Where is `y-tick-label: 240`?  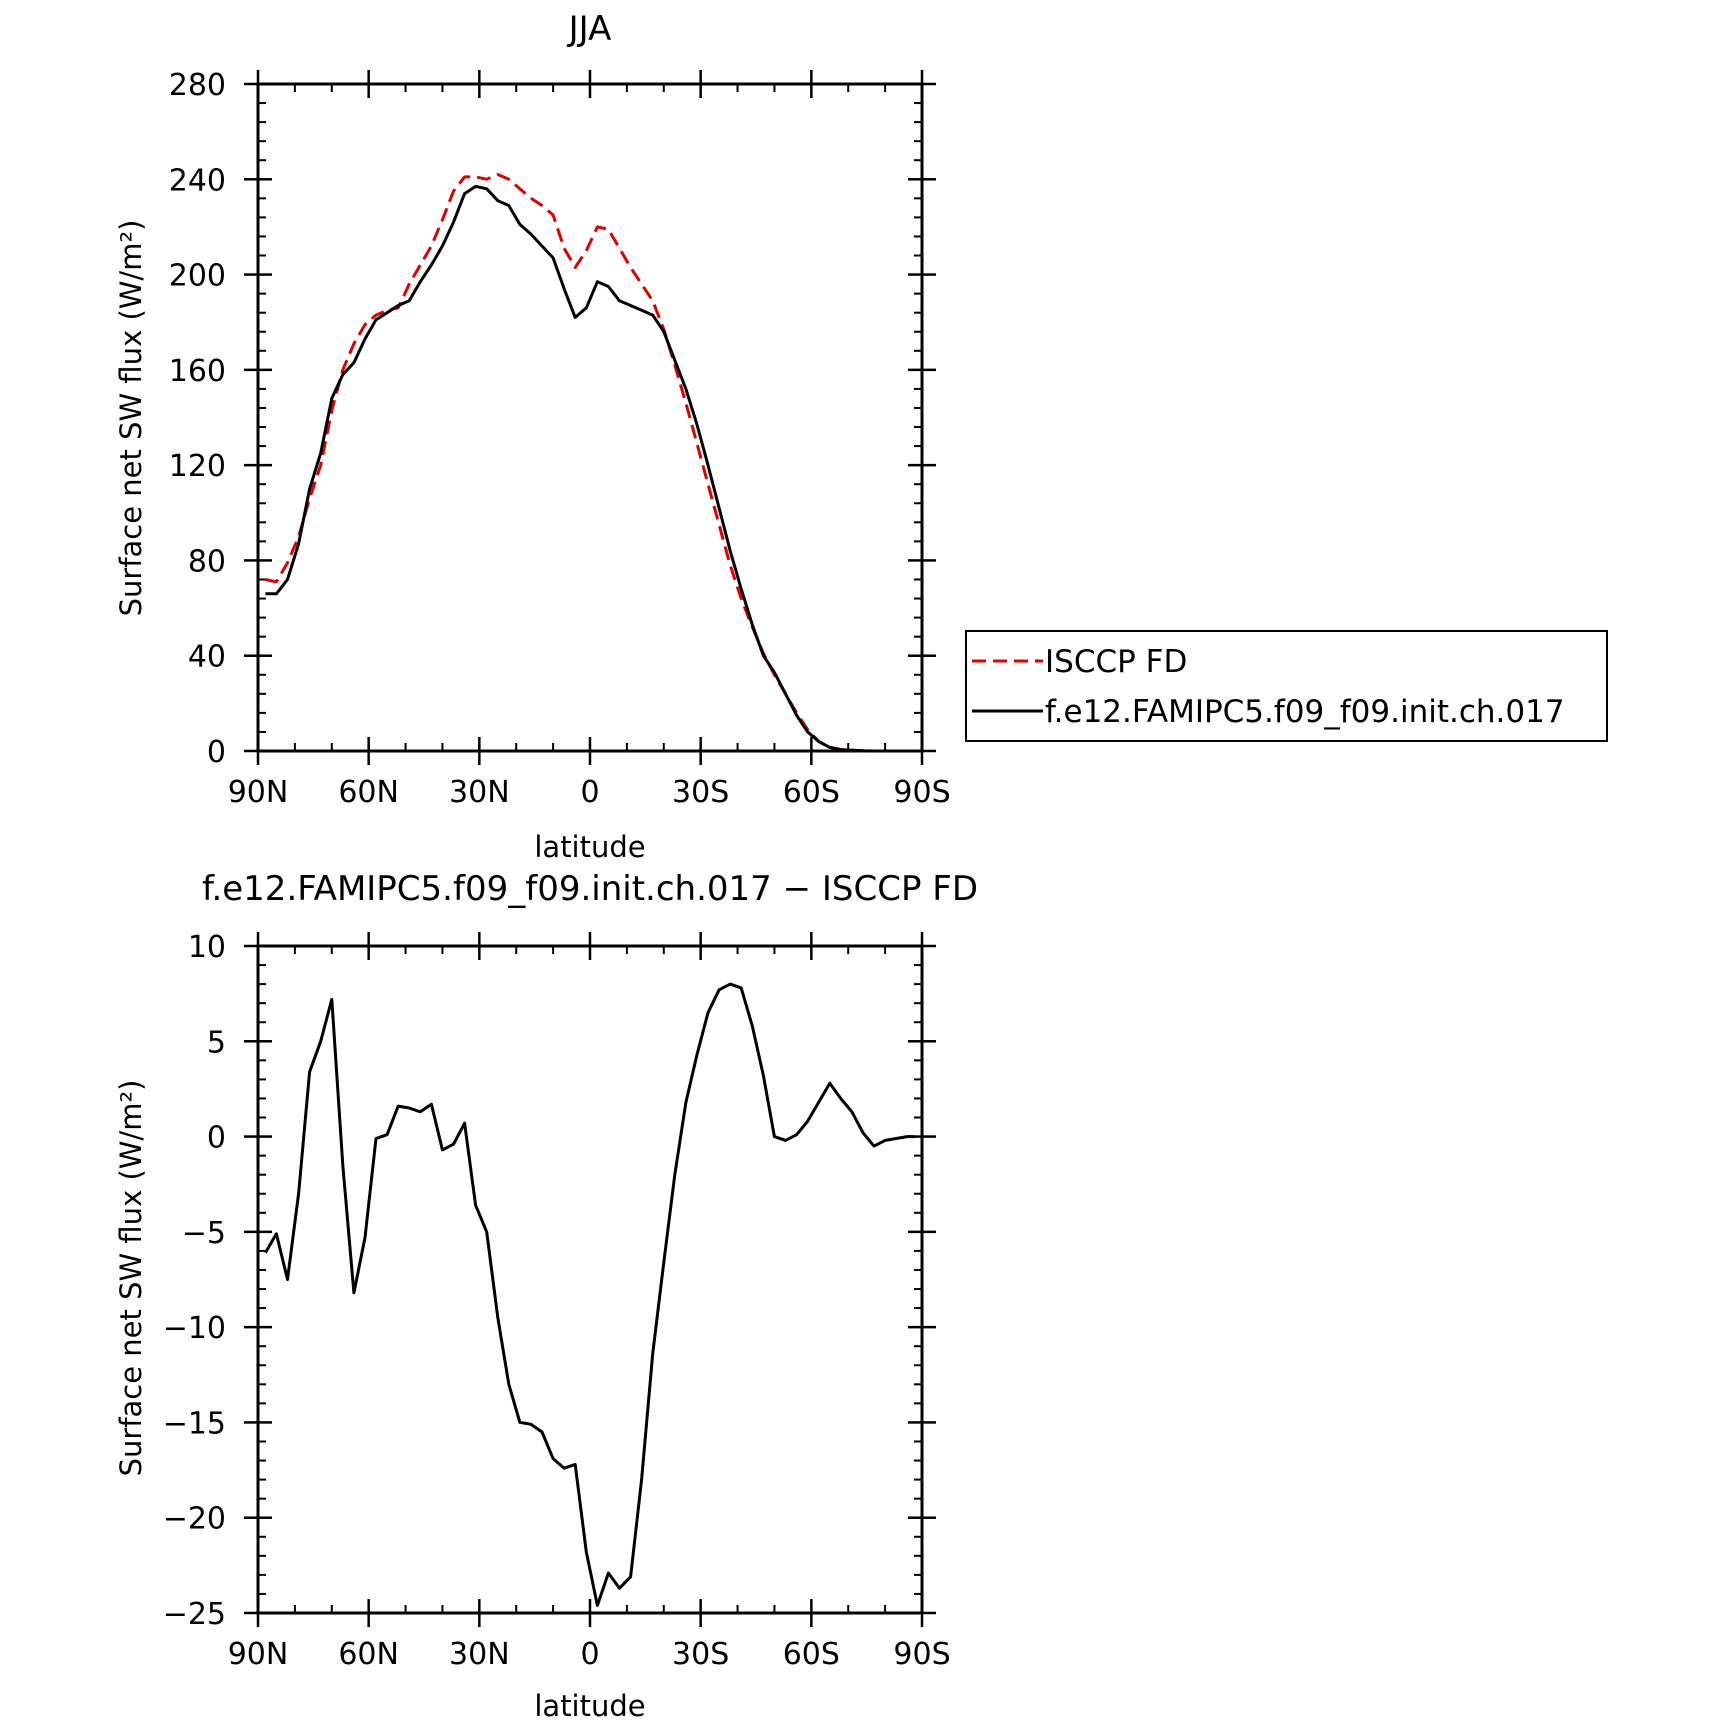
y-tick-label: 240 is located at coordinates (197, 180).